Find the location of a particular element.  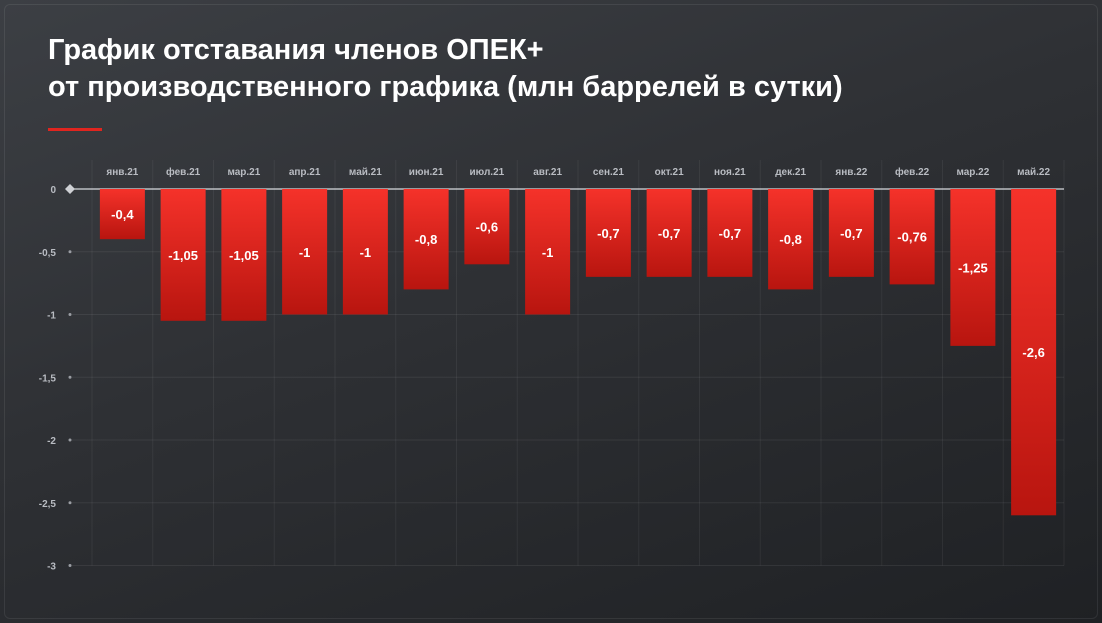

x-tick-label: июл.21 is located at coordinates (487, 172).